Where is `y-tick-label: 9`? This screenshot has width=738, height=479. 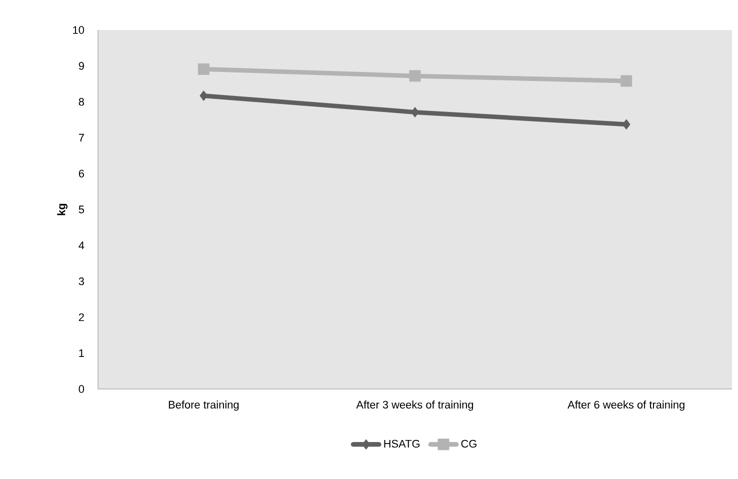
y-tick-label: 9 is located at coordinates (81, 66).